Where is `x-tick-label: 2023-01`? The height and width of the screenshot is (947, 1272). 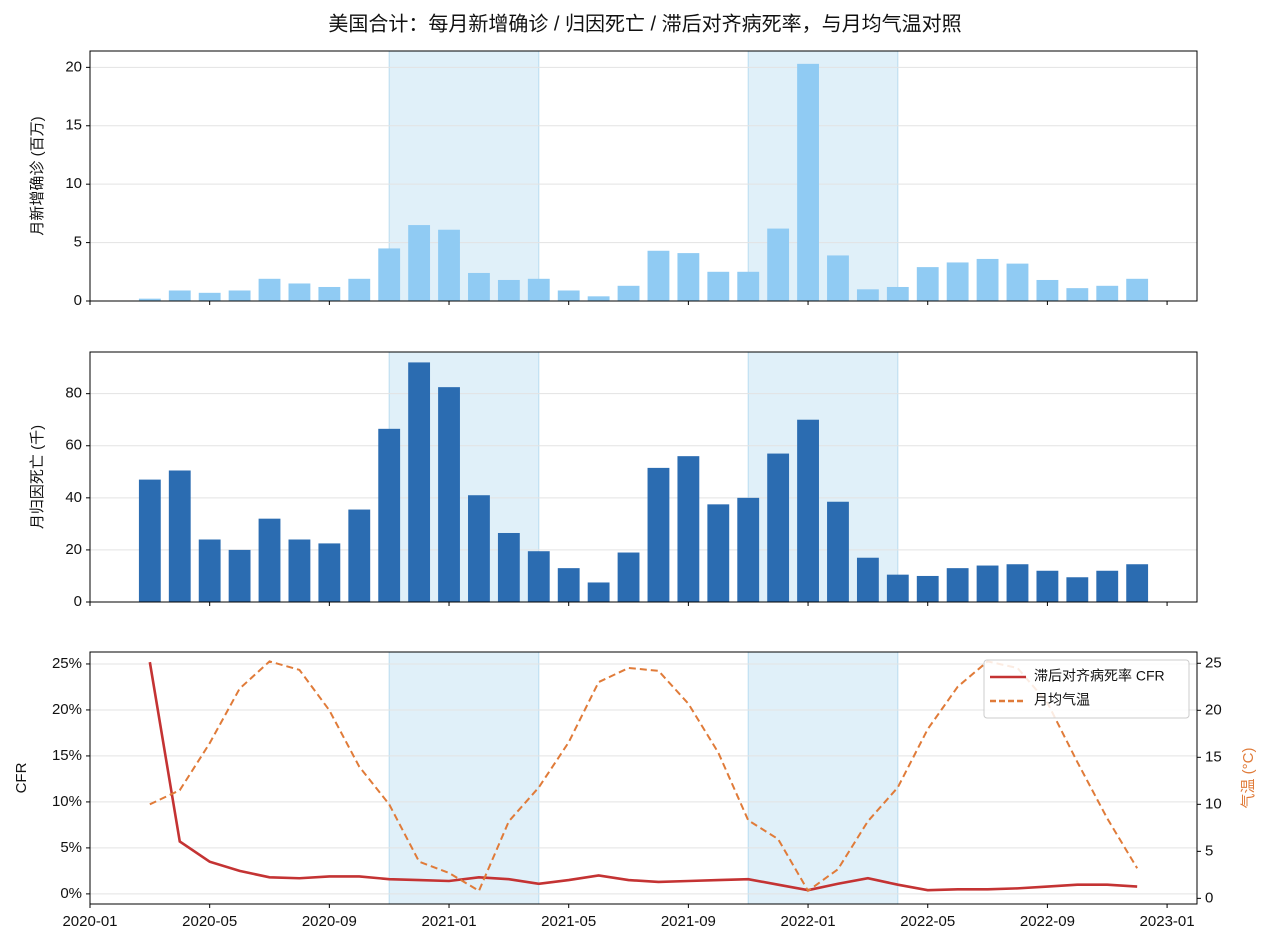 x-tick-label: 2023-01 is located at coordinates (1167, 921).